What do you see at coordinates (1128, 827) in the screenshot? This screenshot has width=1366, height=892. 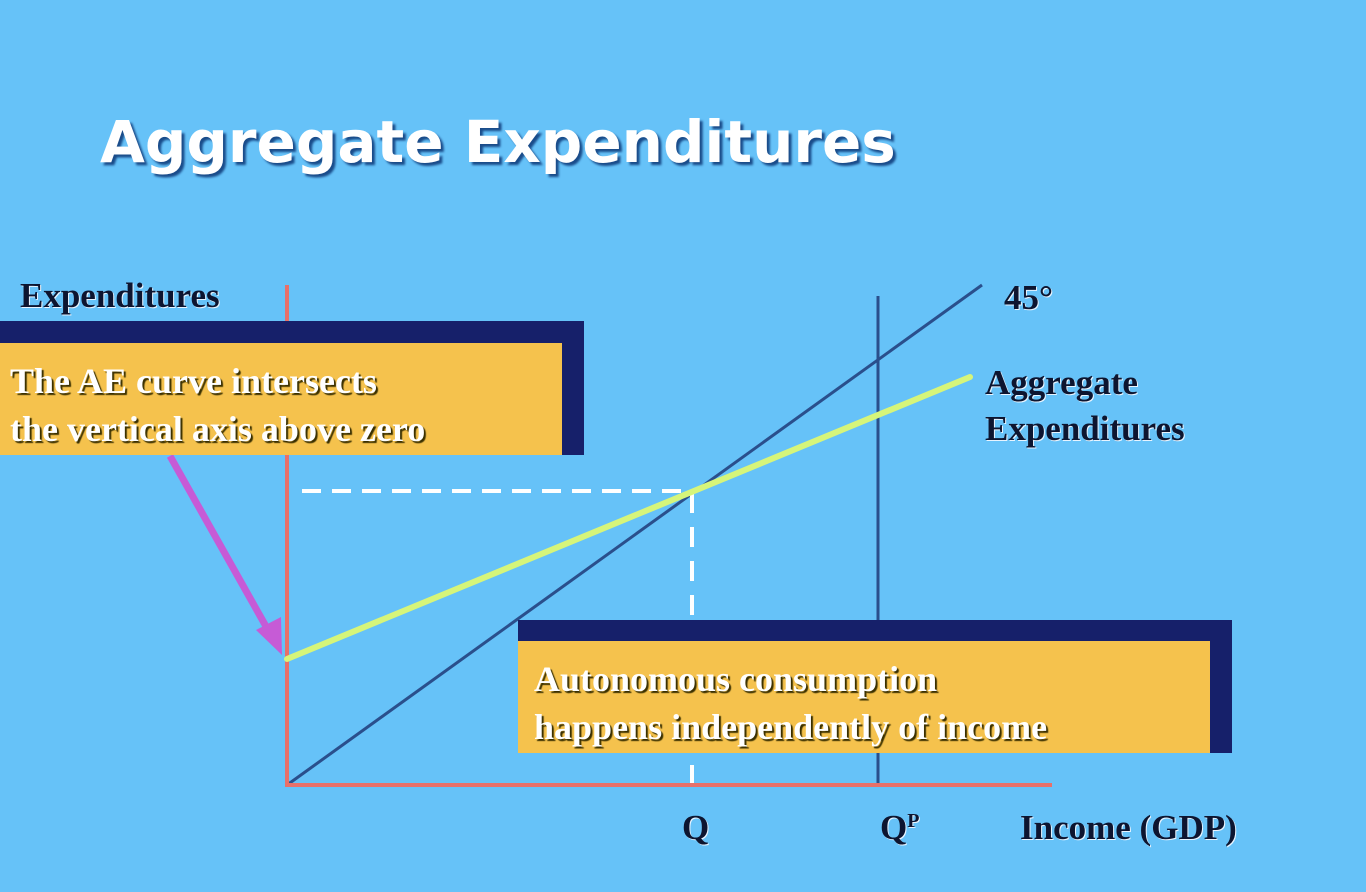 I see `x-axis-label: Income (GDP)` at bounding box center [1128, 827].